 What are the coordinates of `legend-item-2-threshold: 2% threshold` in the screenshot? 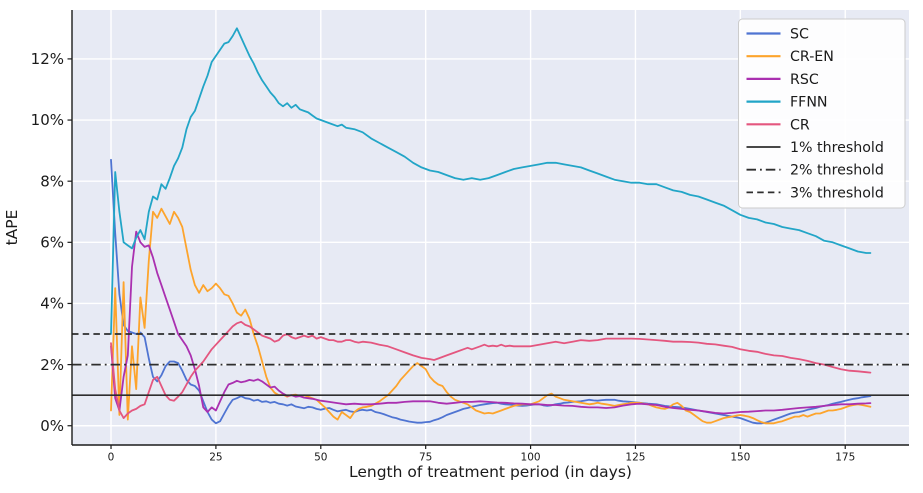 It's located at (815, 171).